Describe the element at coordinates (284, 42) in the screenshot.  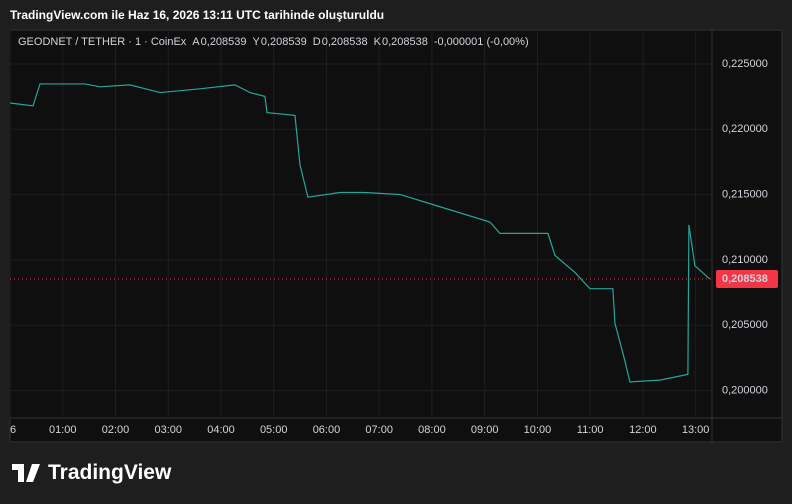
I see `legend-high: 0,208539` at that location.